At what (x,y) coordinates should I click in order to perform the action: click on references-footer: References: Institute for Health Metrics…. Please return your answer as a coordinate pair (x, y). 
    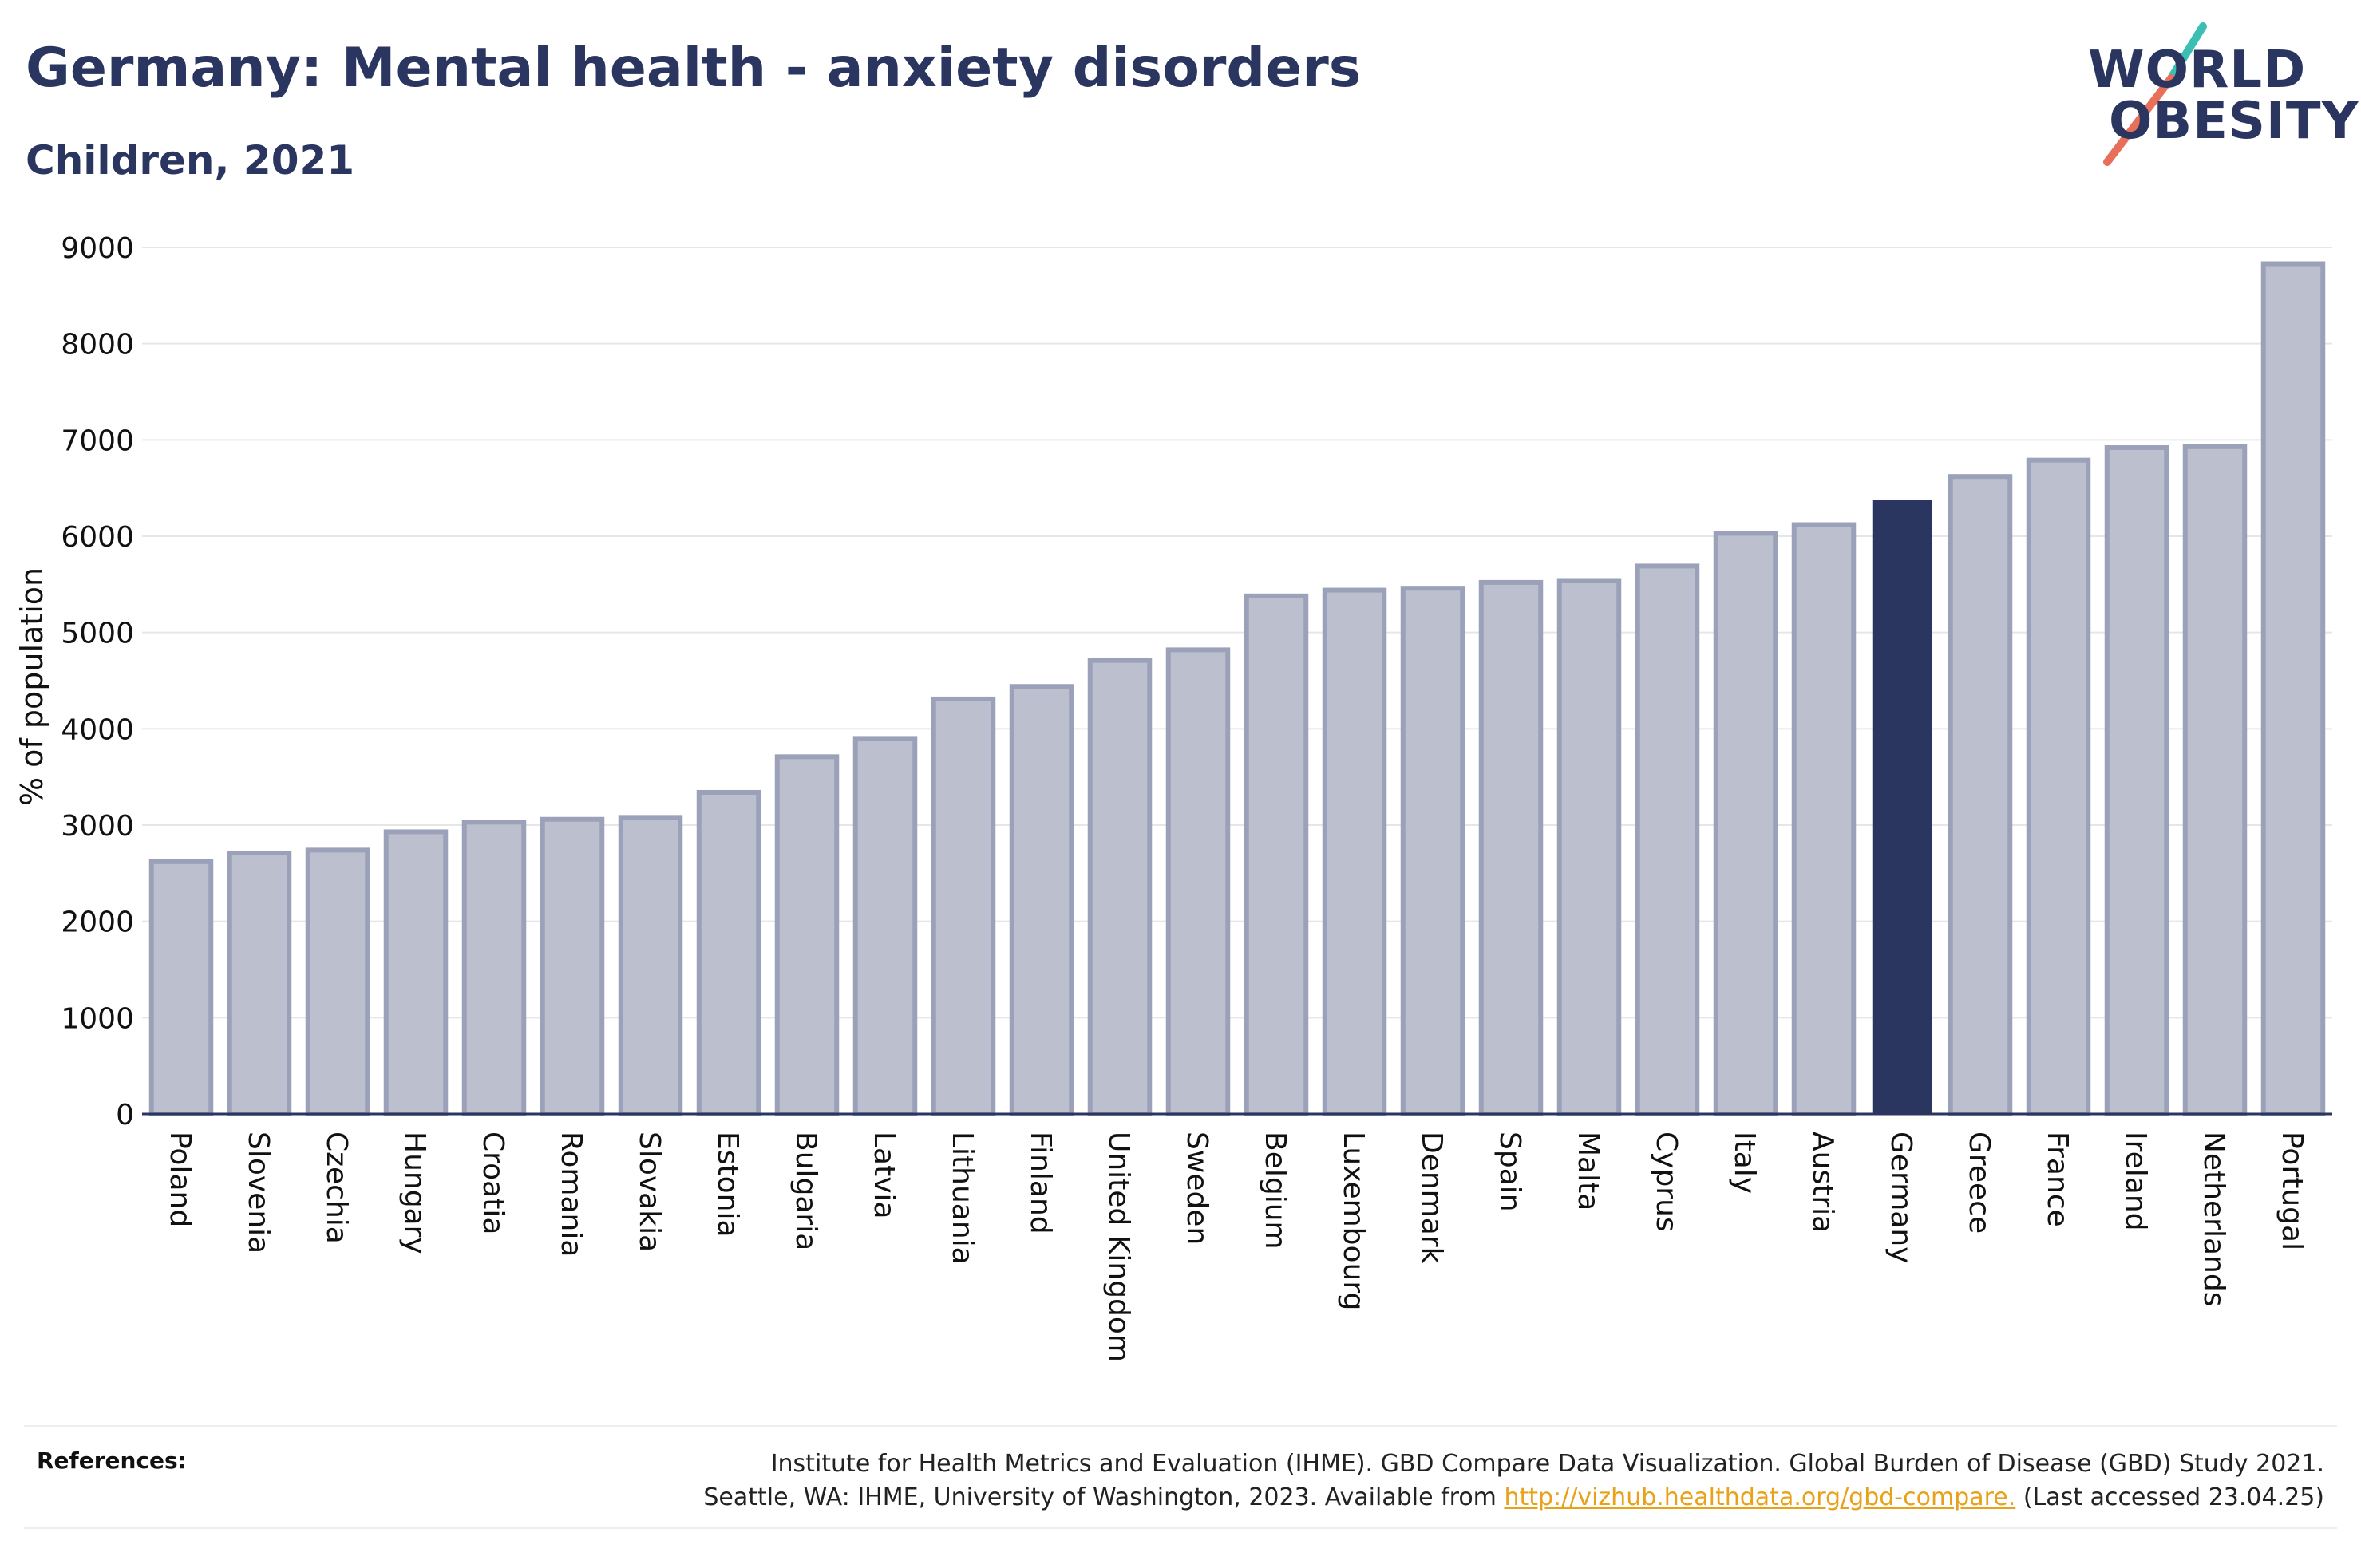
    Looking at the image, I should click on (1180, 1477).